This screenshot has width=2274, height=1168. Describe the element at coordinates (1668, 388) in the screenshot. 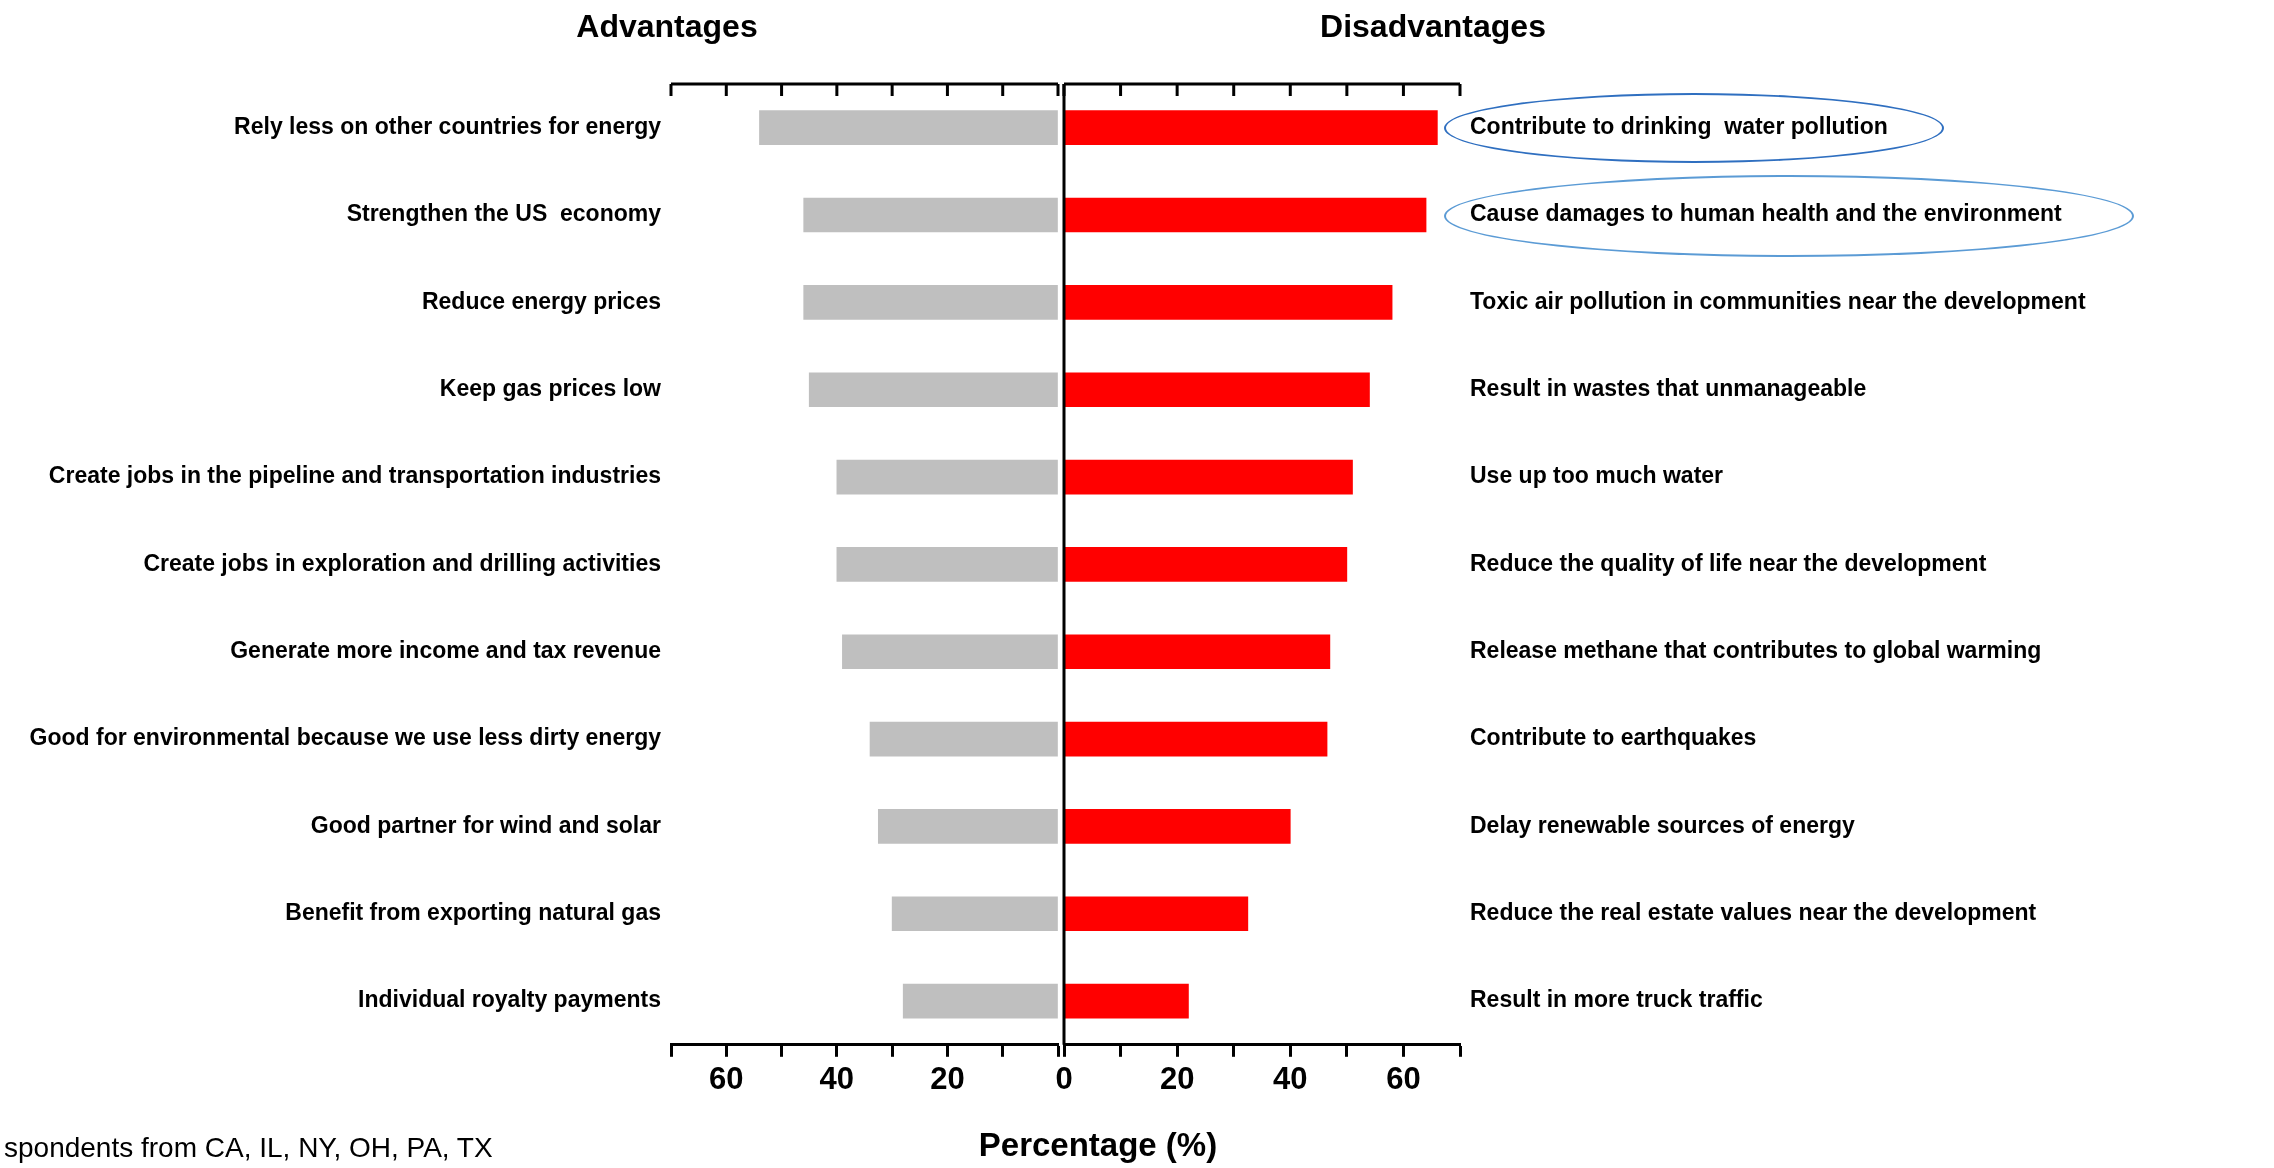

I see `y-tick-label: Result in wastes that unmanageable` at that location.